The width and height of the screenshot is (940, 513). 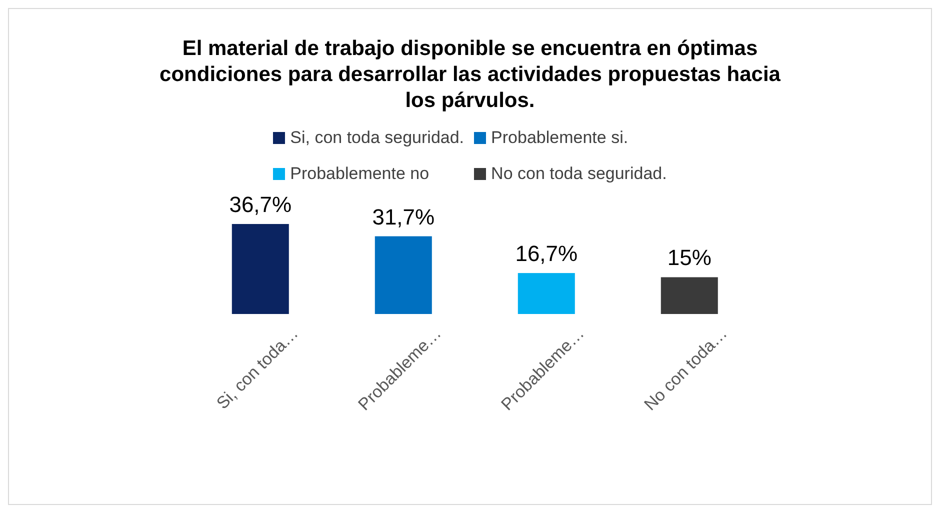 I want to click on legend-label: Probablemente no, so click(x=360, y=174).